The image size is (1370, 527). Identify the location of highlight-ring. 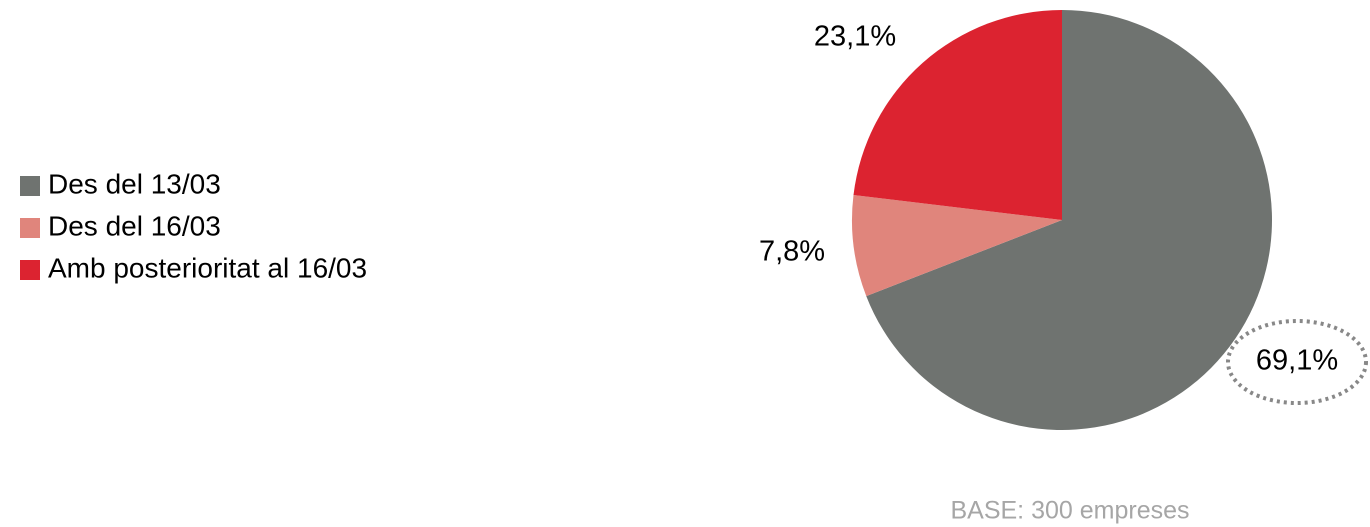
(1297, 362).